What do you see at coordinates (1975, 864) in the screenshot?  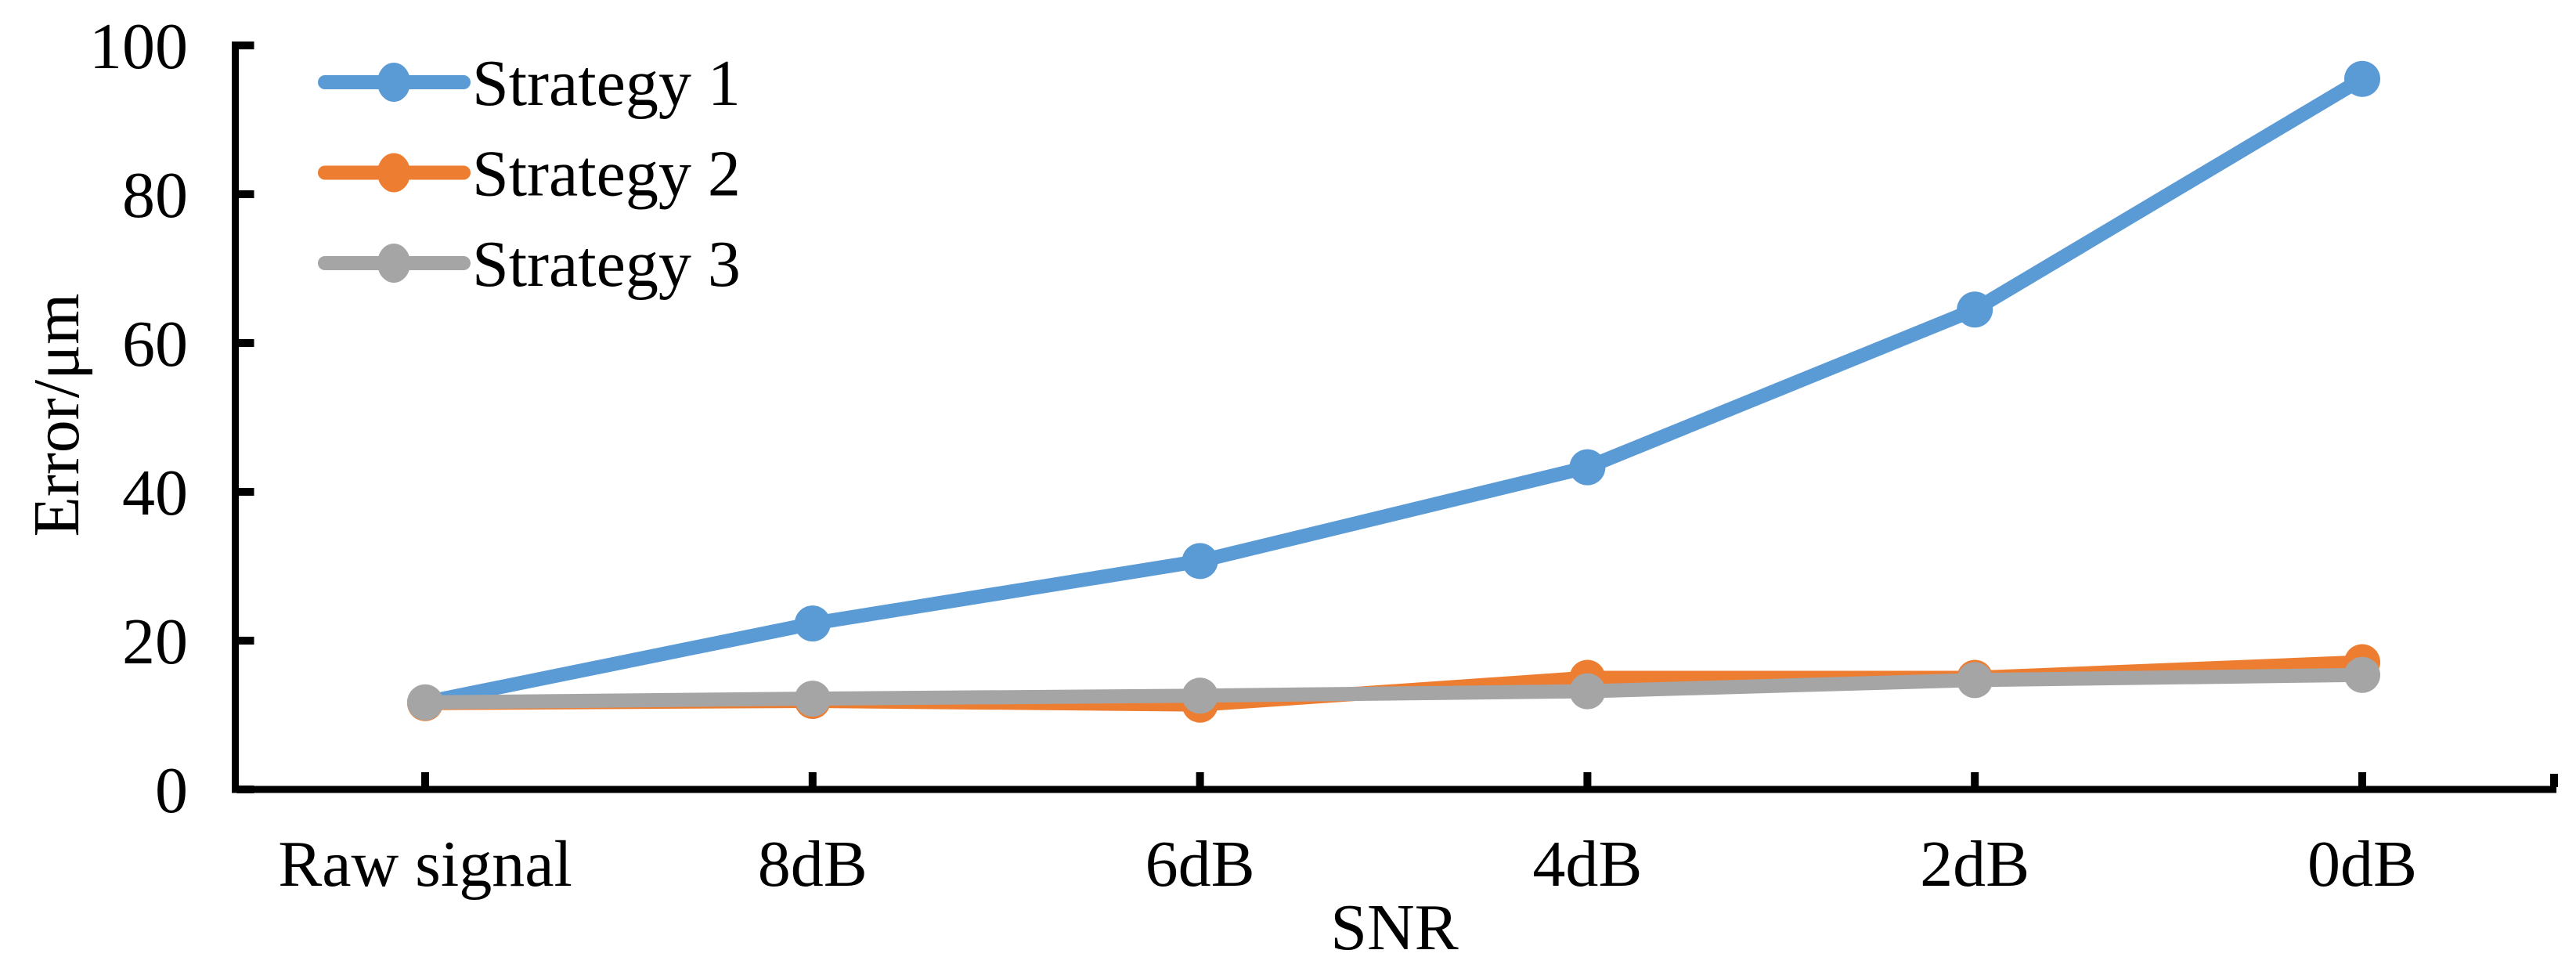 I see `x-axis-category-label: 2dB` at bounding box center [1975, 864].